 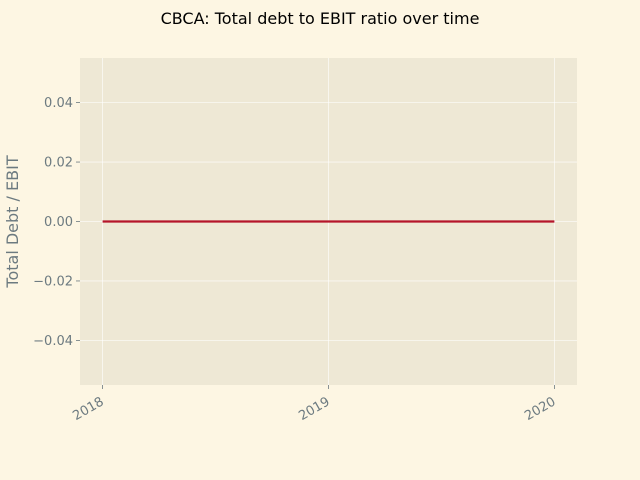 I want to click on y-tick-label: −0.04, so click(x=53, y=341).